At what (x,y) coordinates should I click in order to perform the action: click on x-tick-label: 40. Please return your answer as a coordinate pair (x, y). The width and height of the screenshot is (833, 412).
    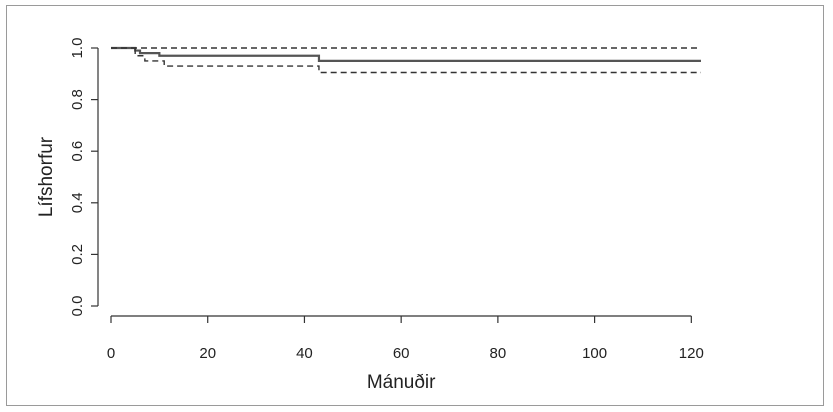
    Looking at the image, I should click on (304, 353).